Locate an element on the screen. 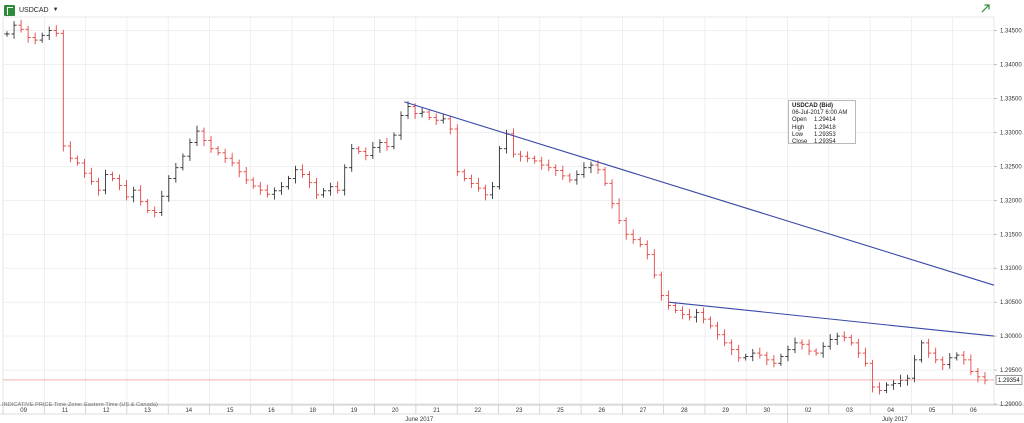 The width and height of the screenshot is (1024, 423). y-tick-label: 1.31000 is located at coordinates (1011, 269).